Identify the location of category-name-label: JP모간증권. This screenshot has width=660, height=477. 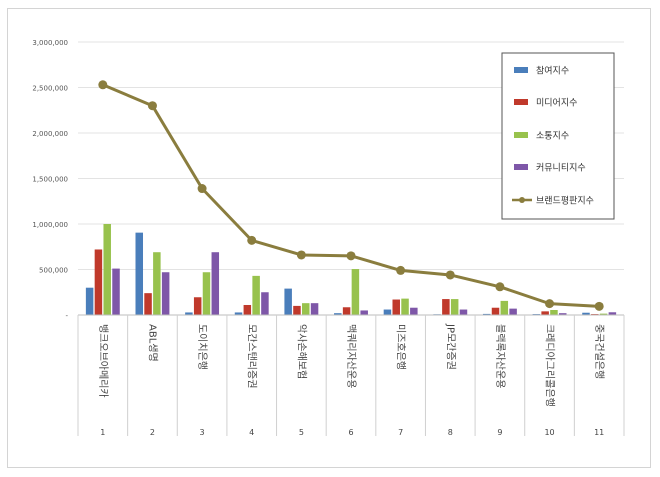
(450, 346).